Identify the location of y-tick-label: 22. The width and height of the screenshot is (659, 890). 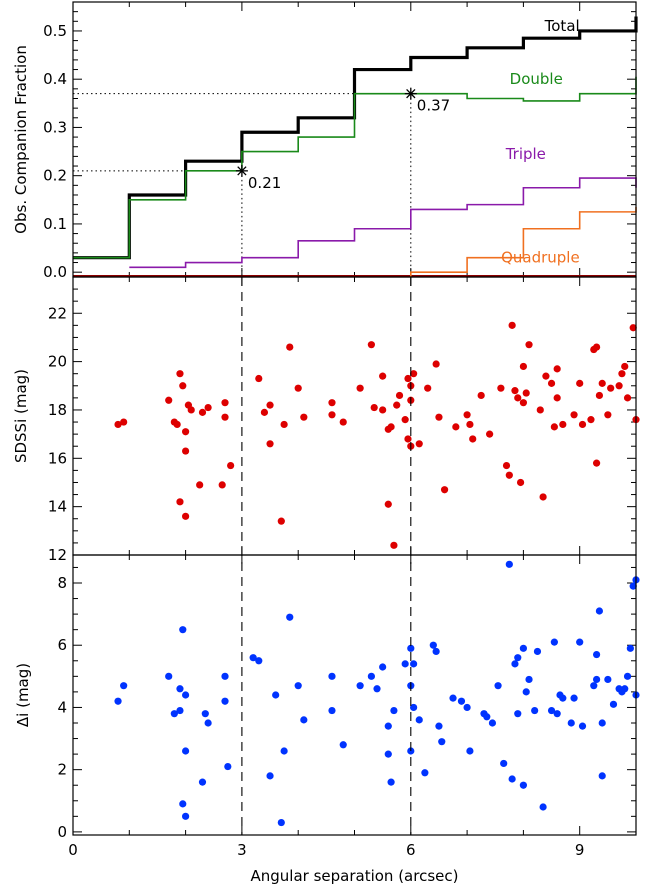
(57, 313).